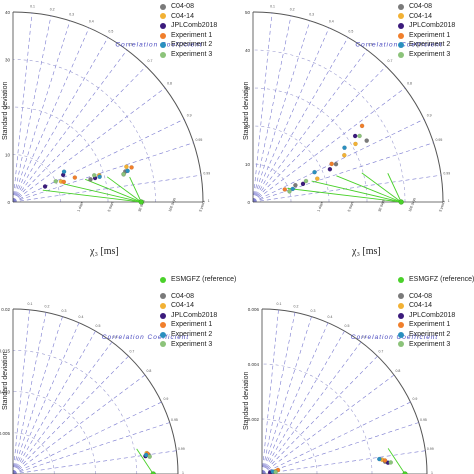 The width and height of the screenshot is (474, 474). Describe the element at coordinates (436, 297) in the screenshot. I see `legend-item: C04-08` at that location.